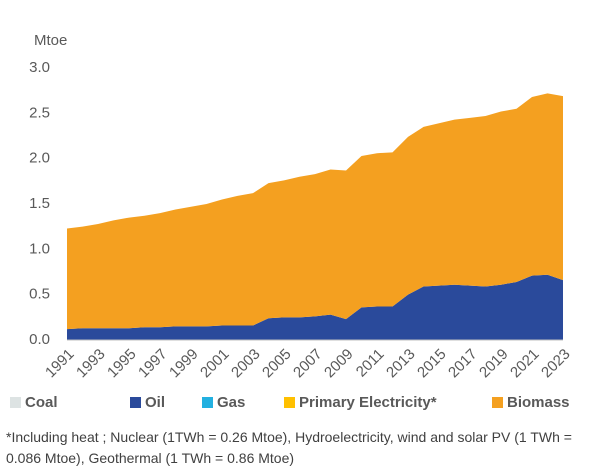 This screenshot has width=606, height=472. I want to click on x-tick-label: 2001, so click(215, 364).